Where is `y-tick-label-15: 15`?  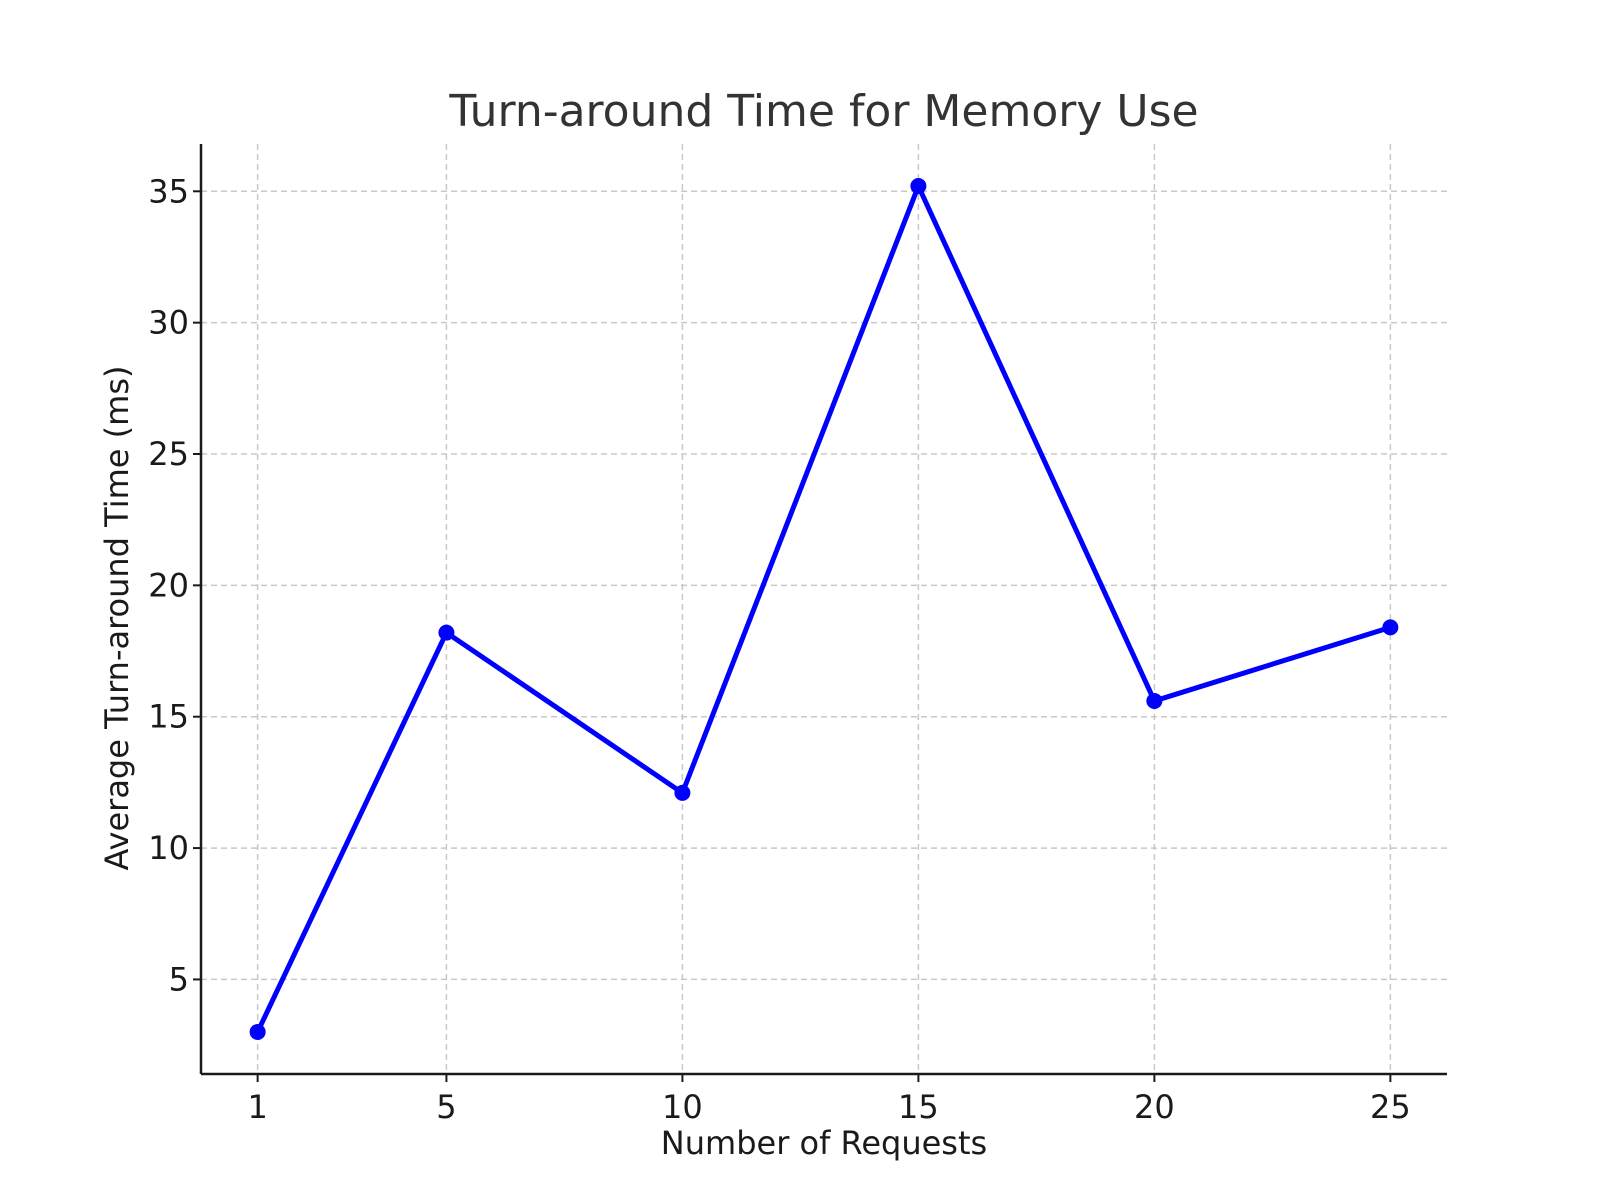 y-tick-label-15: 15 is located at coordinates (168, 717).